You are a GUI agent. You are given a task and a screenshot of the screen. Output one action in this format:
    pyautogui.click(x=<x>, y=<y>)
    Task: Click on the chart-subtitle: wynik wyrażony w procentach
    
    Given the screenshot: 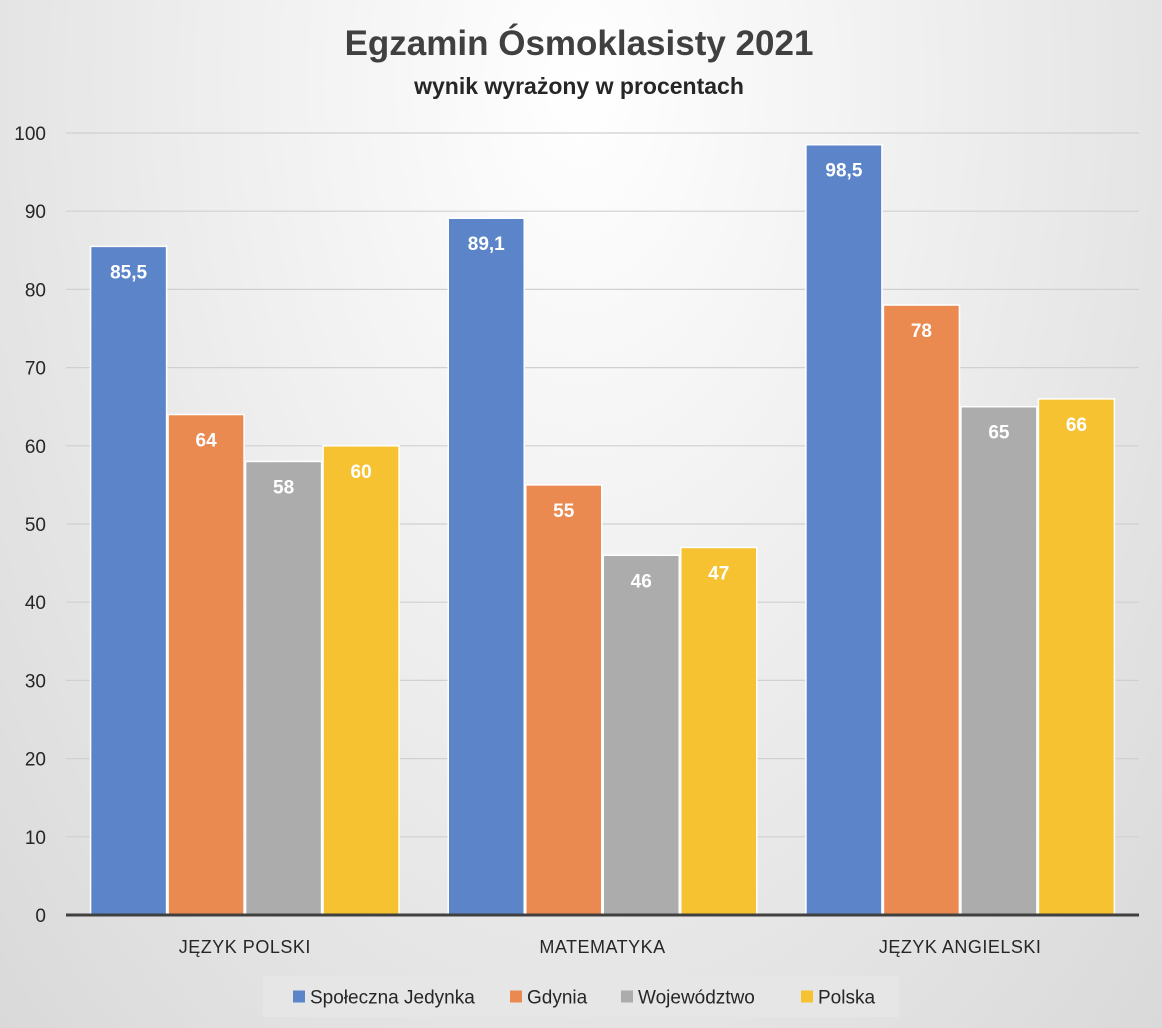 What is the action you would take?
    pyautogui.click(x=578, y=86)
    